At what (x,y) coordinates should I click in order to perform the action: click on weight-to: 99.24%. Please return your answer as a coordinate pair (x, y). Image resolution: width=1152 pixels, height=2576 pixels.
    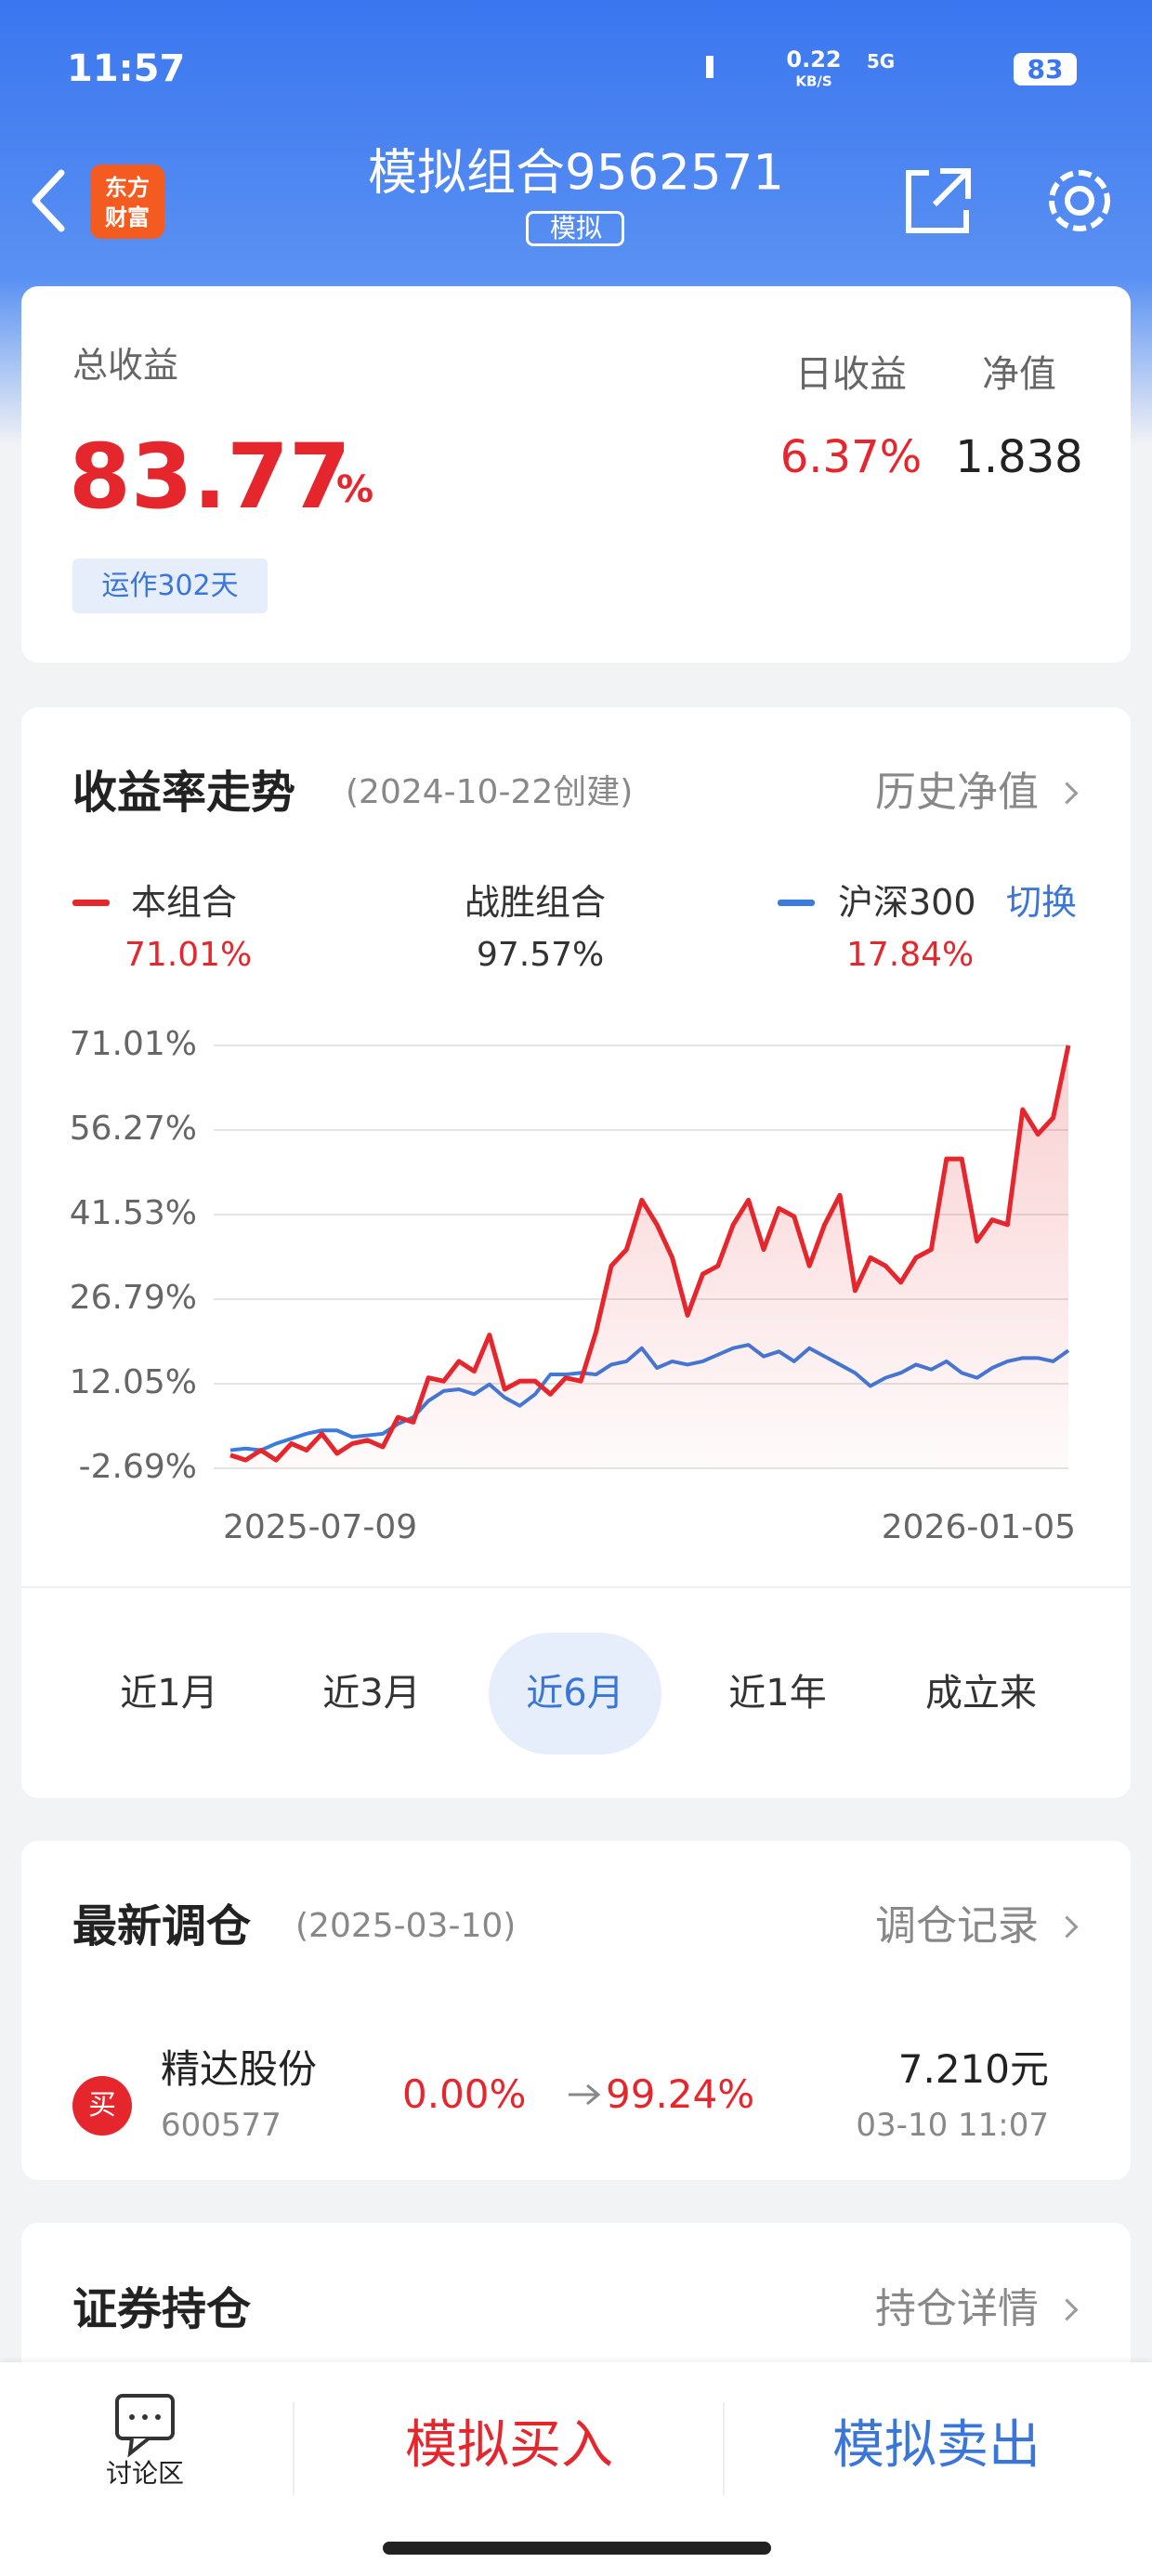
    Looking at the image, I should click on (680, 2094).